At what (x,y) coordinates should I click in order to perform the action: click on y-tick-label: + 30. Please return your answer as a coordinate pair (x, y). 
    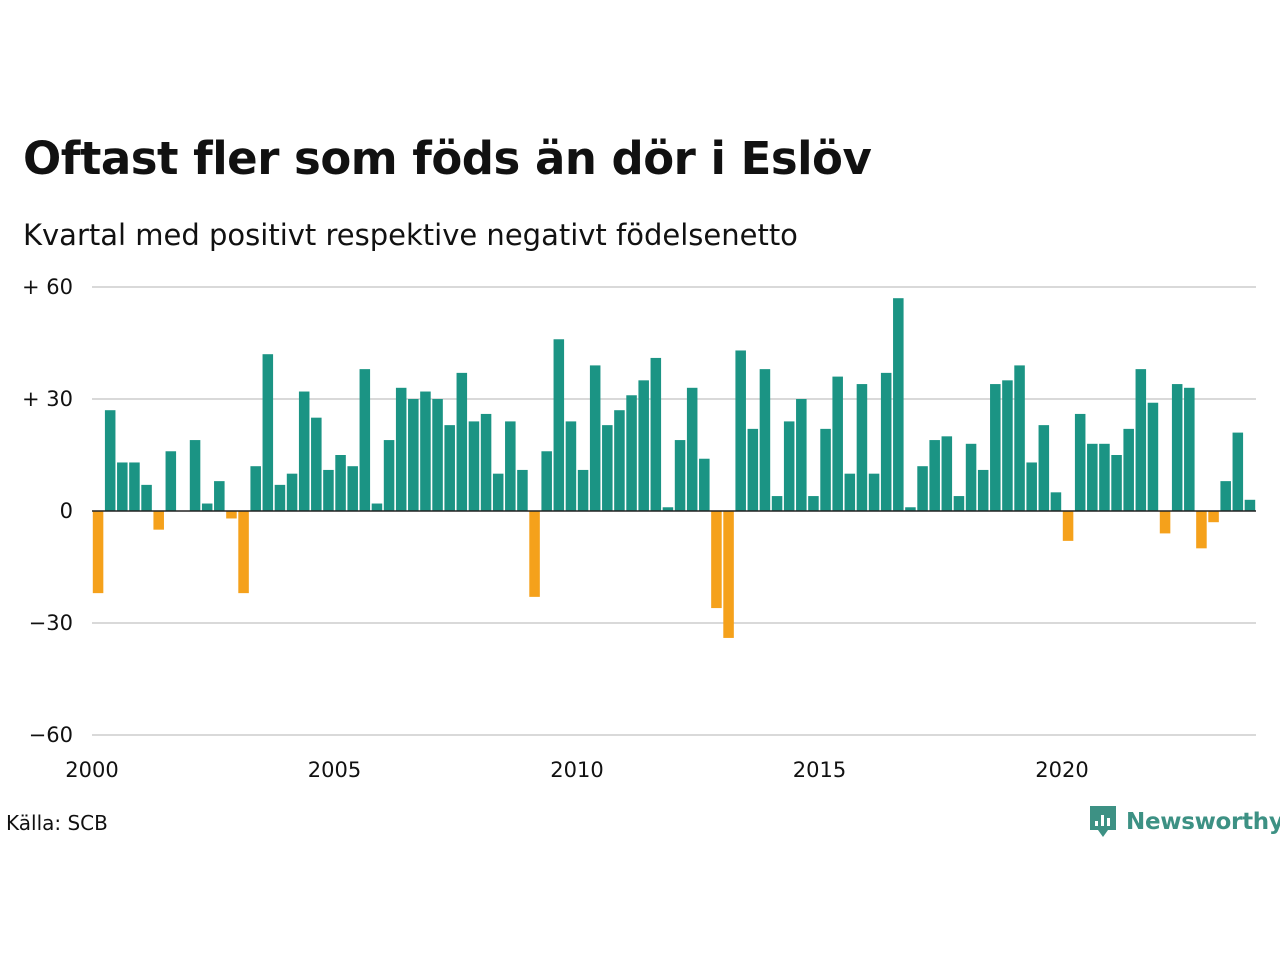
    Looking at the image, I should click on (47, 399).